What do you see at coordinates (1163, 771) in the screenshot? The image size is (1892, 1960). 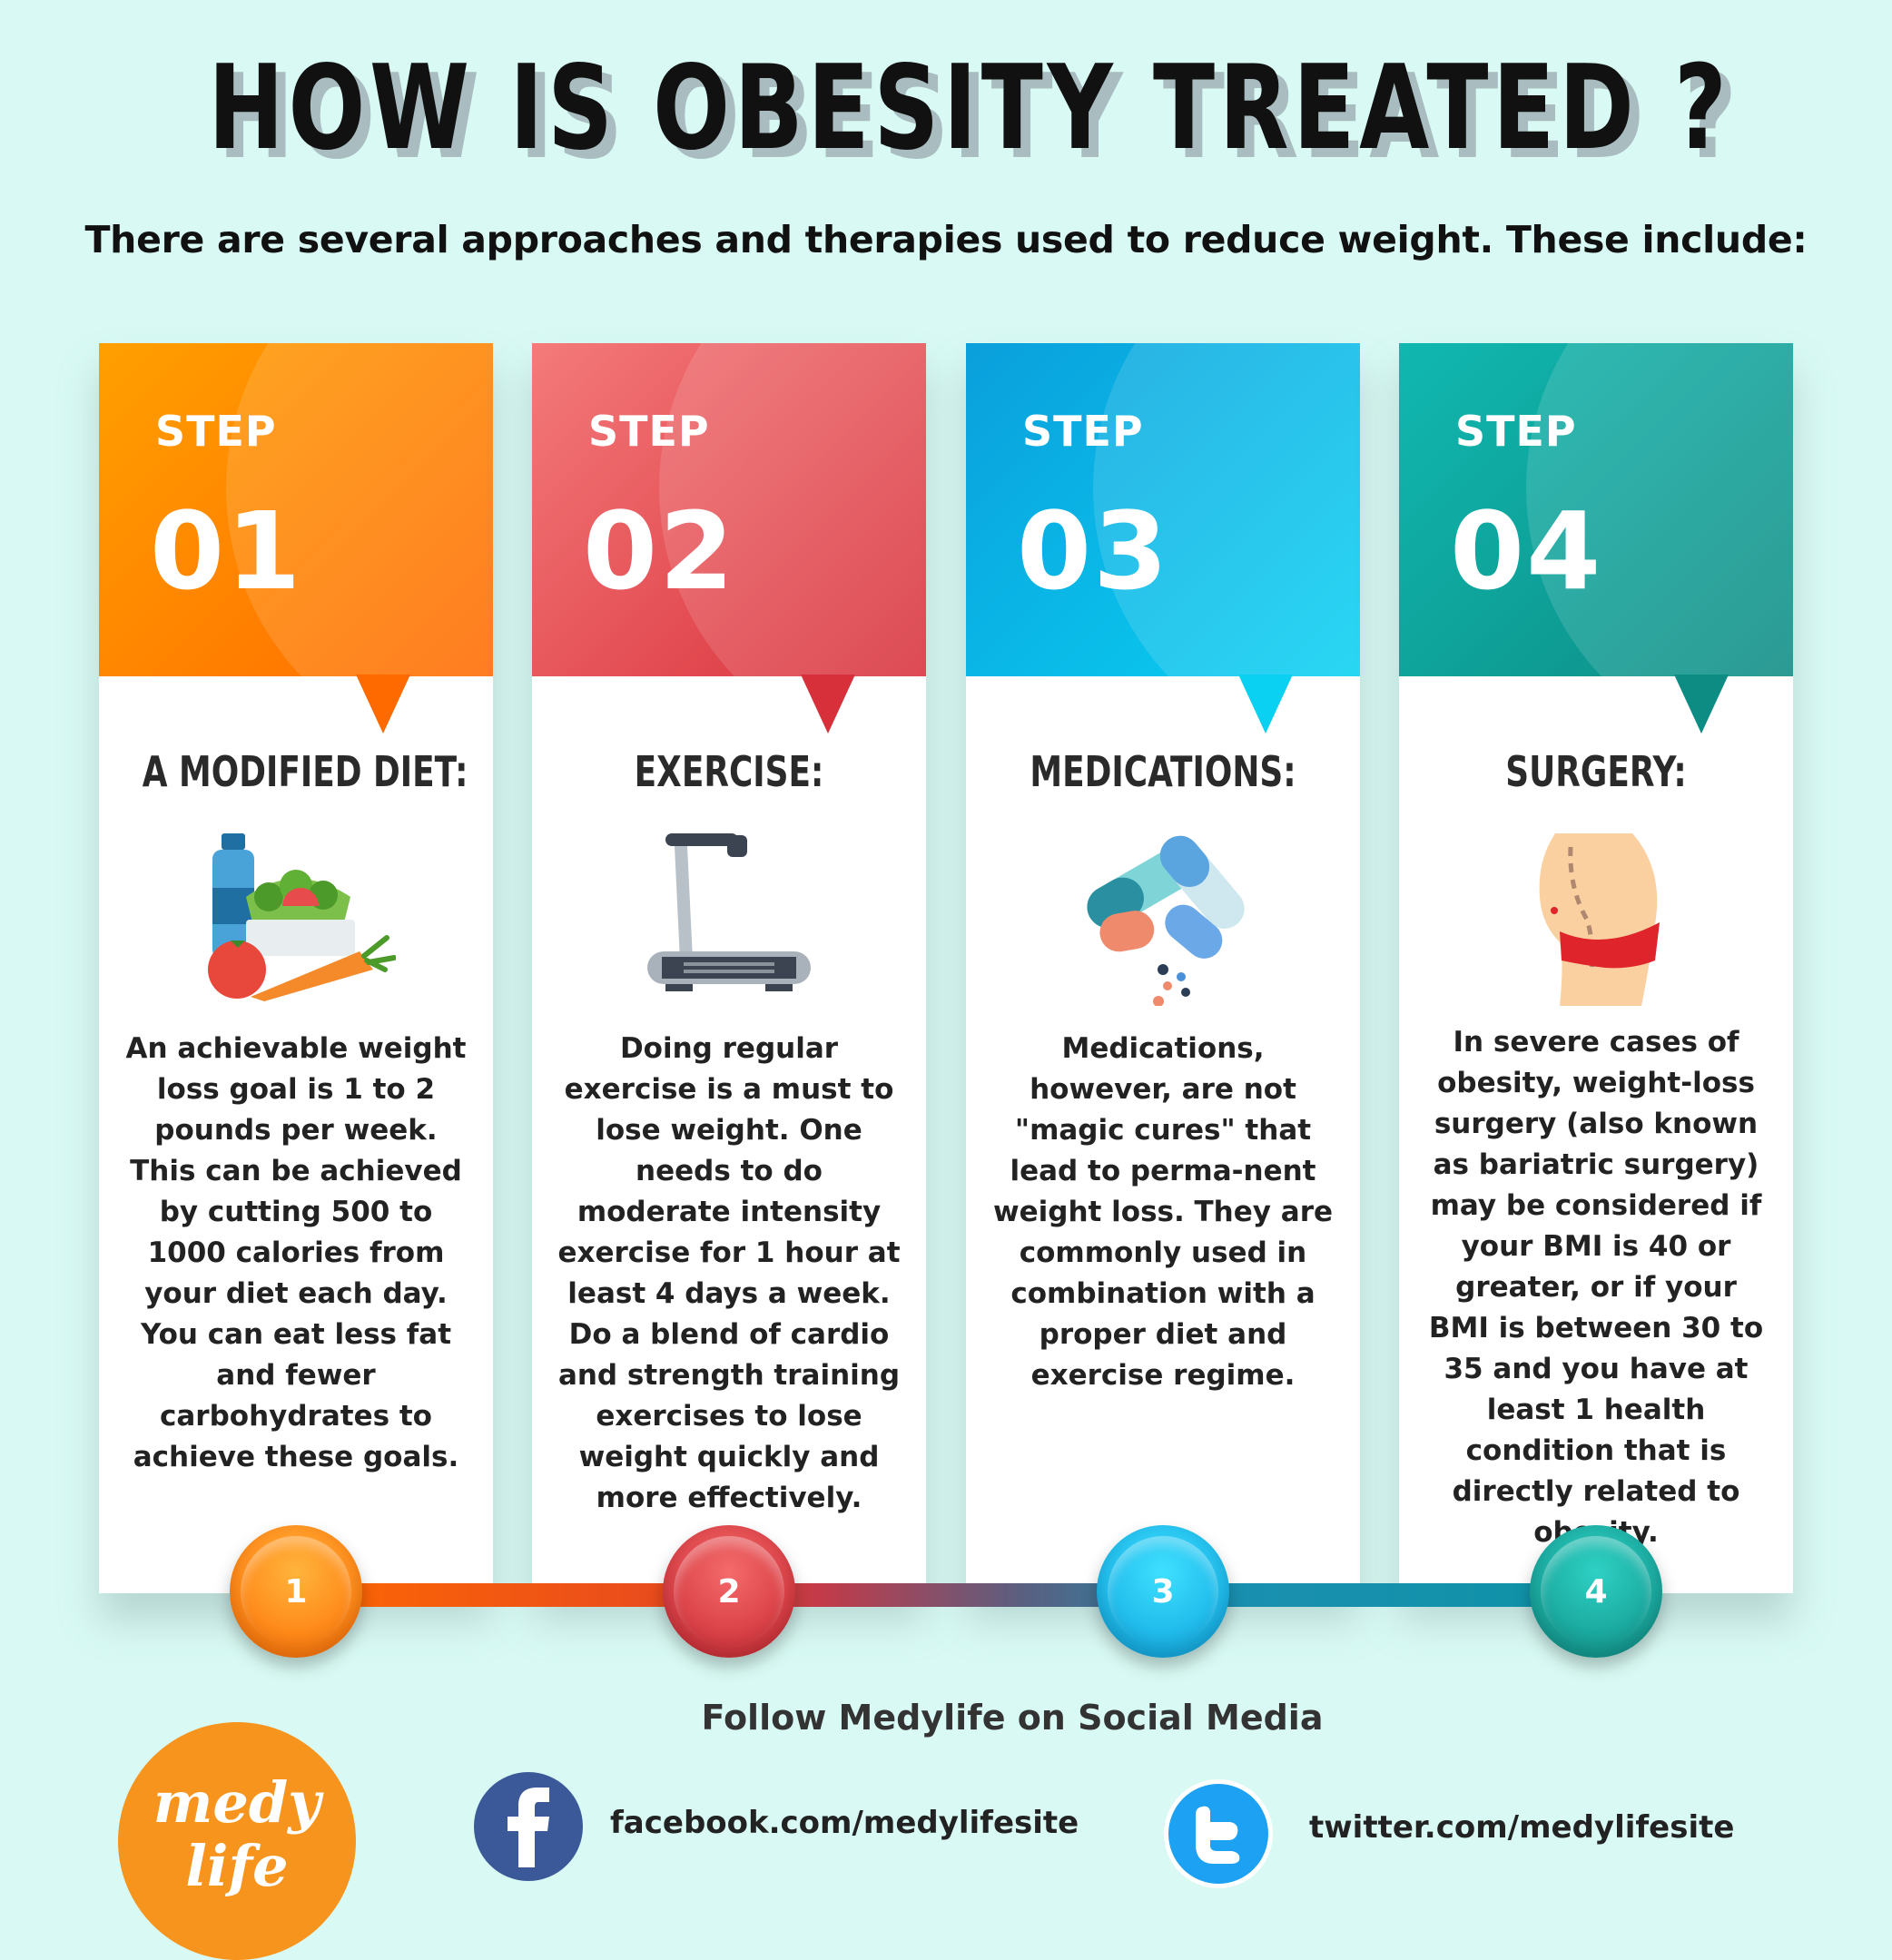 I see `step-title: MEDICATIONS:` at bounding box center [1163, 771].